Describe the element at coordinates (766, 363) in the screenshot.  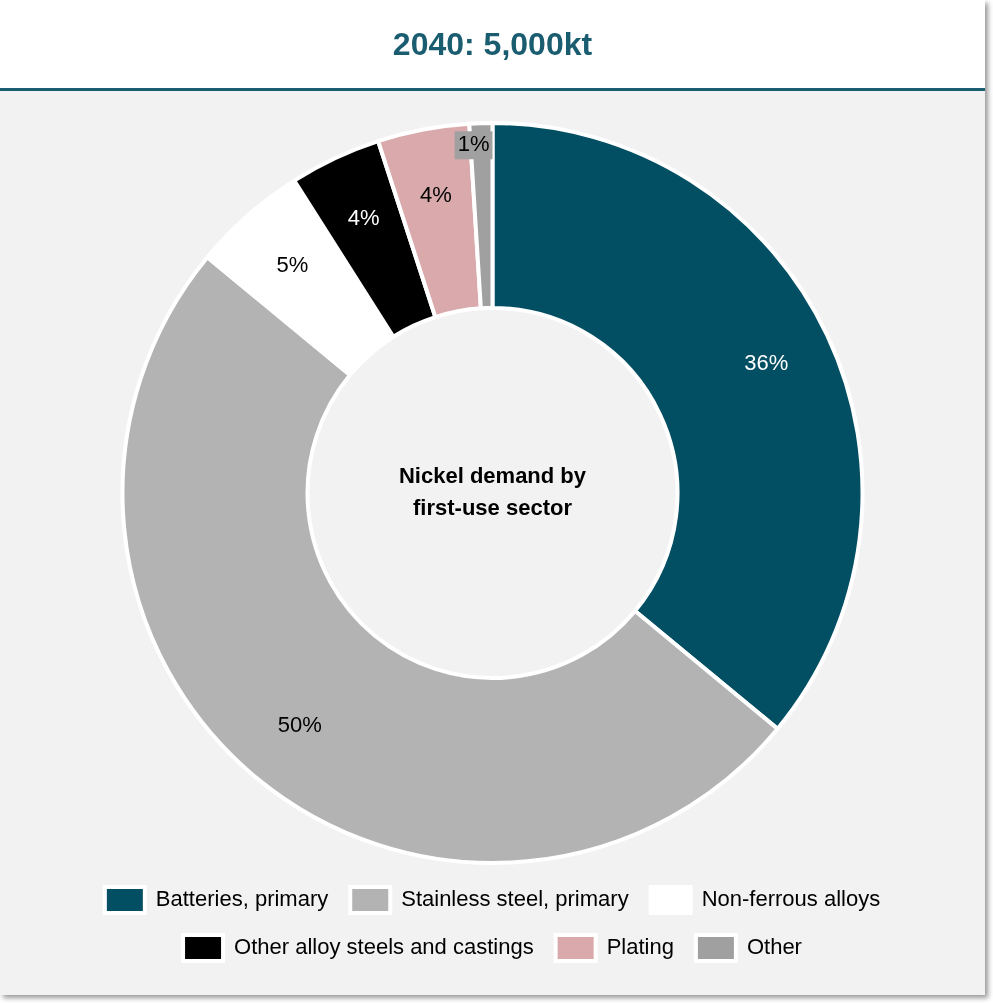
I see `data-label: 36%` at that location.